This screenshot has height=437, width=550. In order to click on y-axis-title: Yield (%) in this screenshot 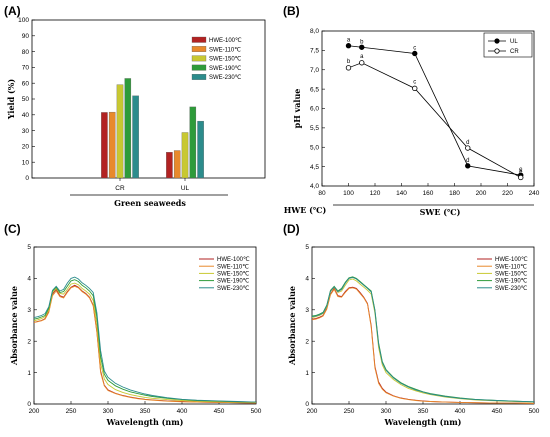, I will do `click(11, 100)`.